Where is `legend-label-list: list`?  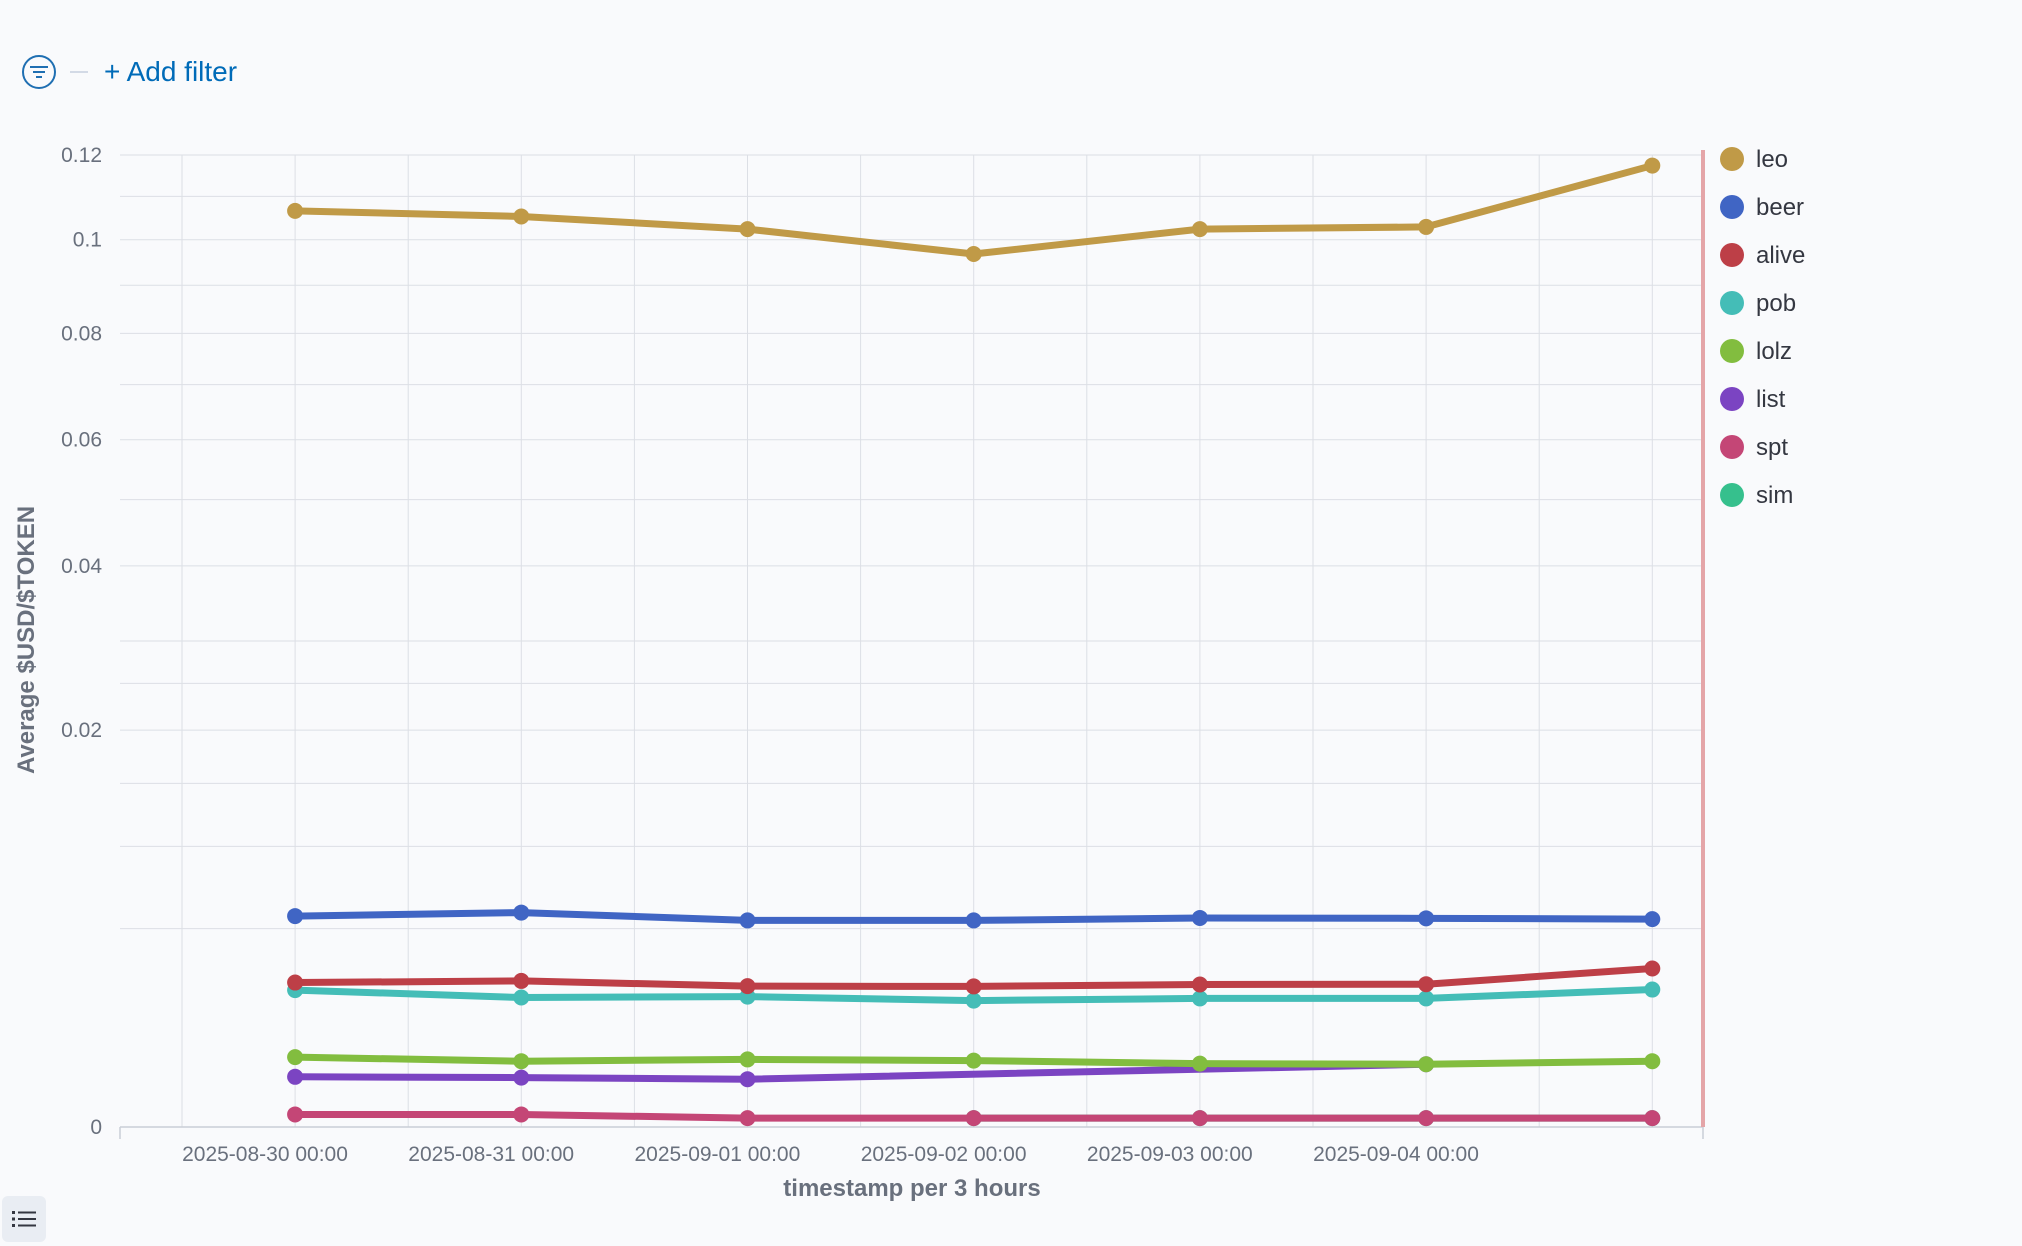
legend-label-list: list is located at coordinates (1771, 399).